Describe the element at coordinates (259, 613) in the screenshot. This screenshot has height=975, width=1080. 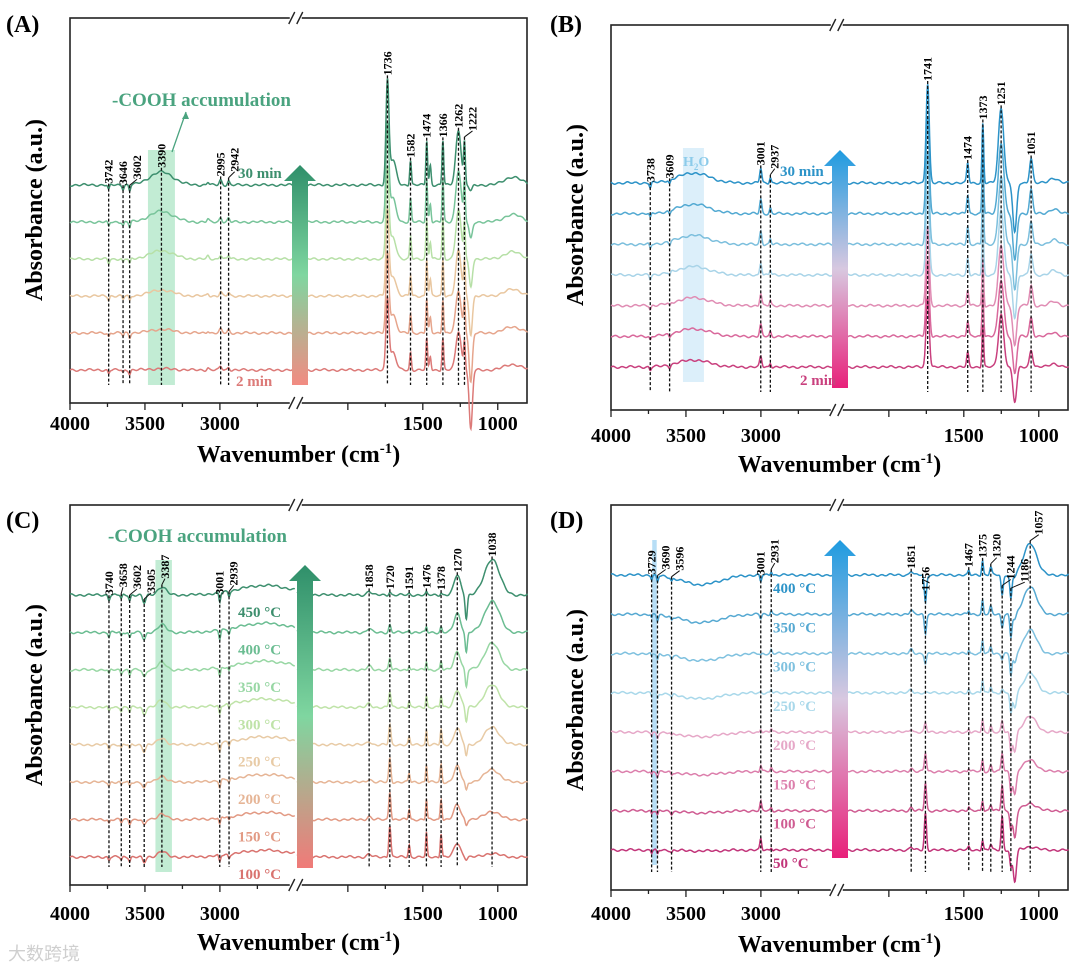
I see `series-label: 450 °C` at that location.